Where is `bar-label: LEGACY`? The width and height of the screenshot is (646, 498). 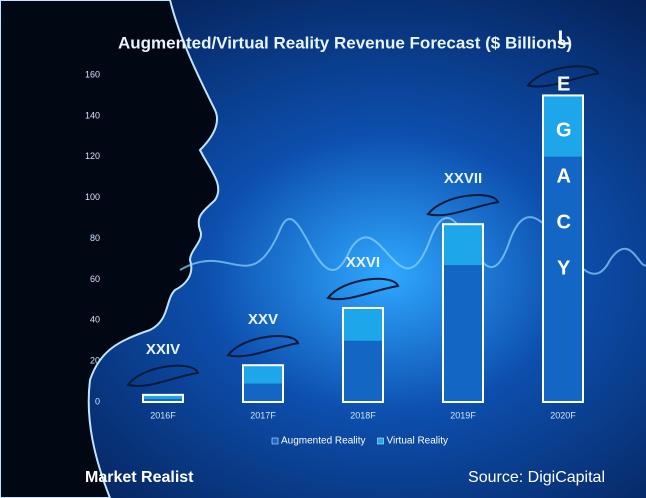
bar-label: LEGACY is located at coordinates (564, 165).